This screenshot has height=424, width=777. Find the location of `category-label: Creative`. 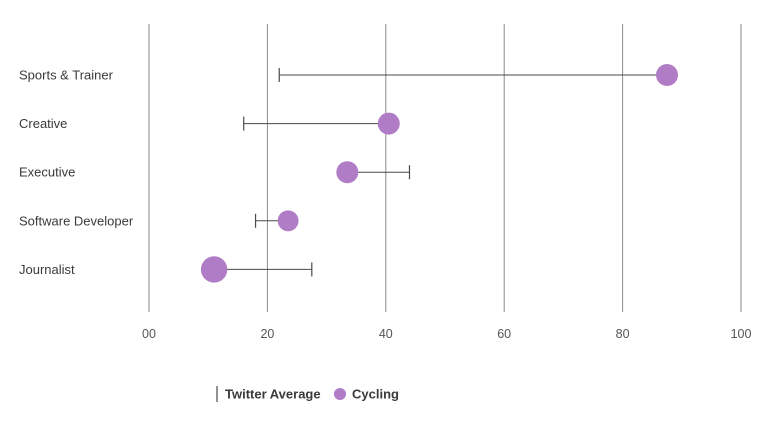

category-label: Creative is located at coordinates (43, 123).